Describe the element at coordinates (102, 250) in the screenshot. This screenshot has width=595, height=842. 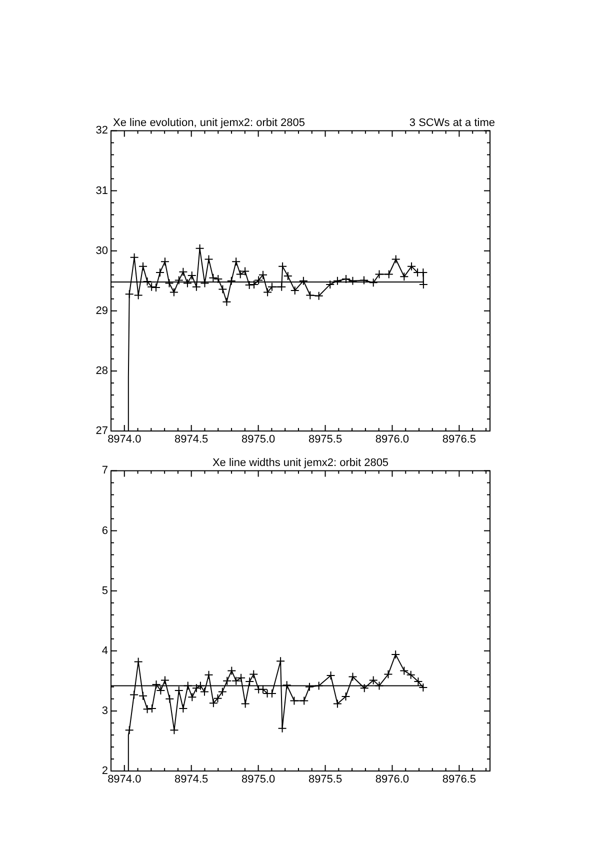
I see `y-tick-label: 30` at that location.